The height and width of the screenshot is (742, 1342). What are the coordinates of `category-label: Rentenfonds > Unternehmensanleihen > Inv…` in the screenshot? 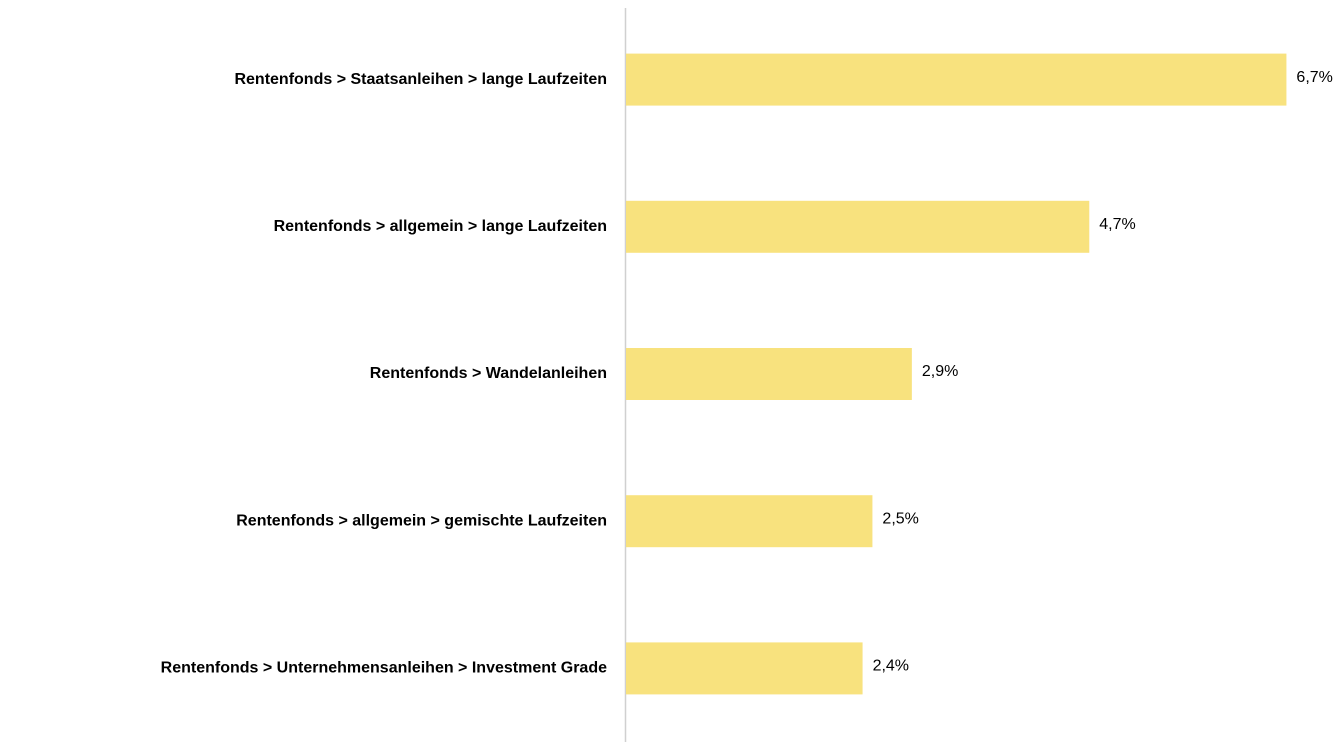 It's located at (384, 668).